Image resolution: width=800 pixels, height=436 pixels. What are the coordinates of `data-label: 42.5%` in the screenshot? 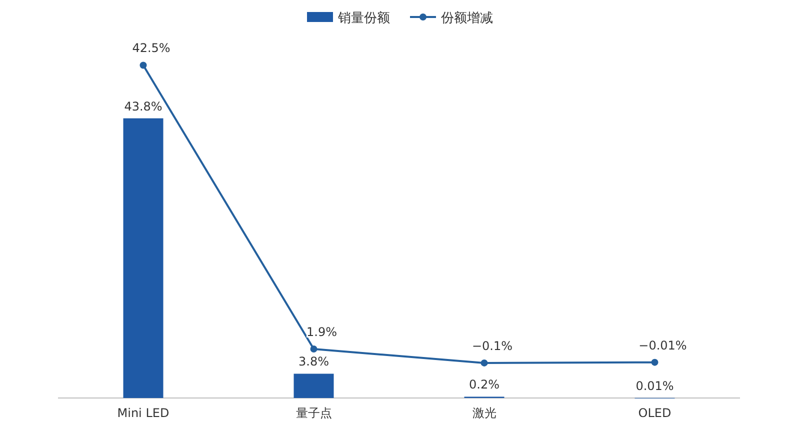 It's located at (151, 48).